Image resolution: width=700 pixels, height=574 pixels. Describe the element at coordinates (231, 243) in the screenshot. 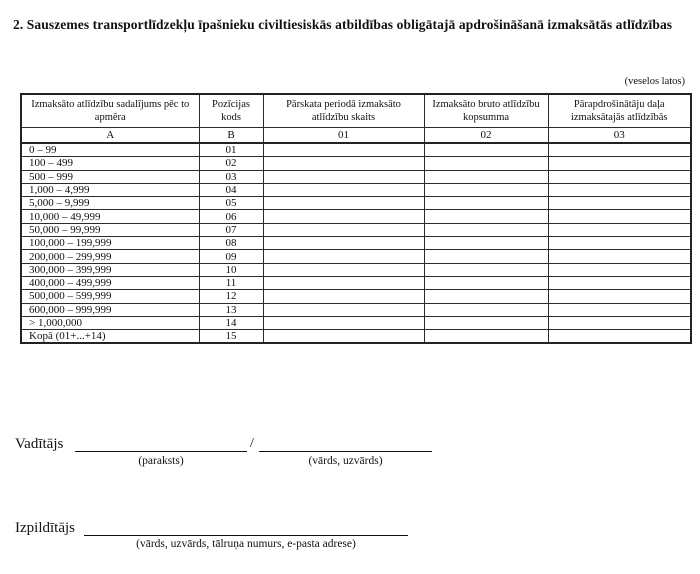

I see `position-code-cell: 08` at that location.